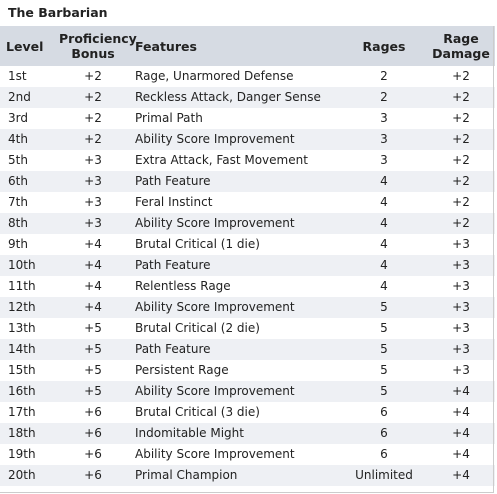 Image resolution: width=497 pixels, height=494 pixels. Describe the element at coordinates (22, 370) in the screenshot. I see `cell-level: 15th` at that location.